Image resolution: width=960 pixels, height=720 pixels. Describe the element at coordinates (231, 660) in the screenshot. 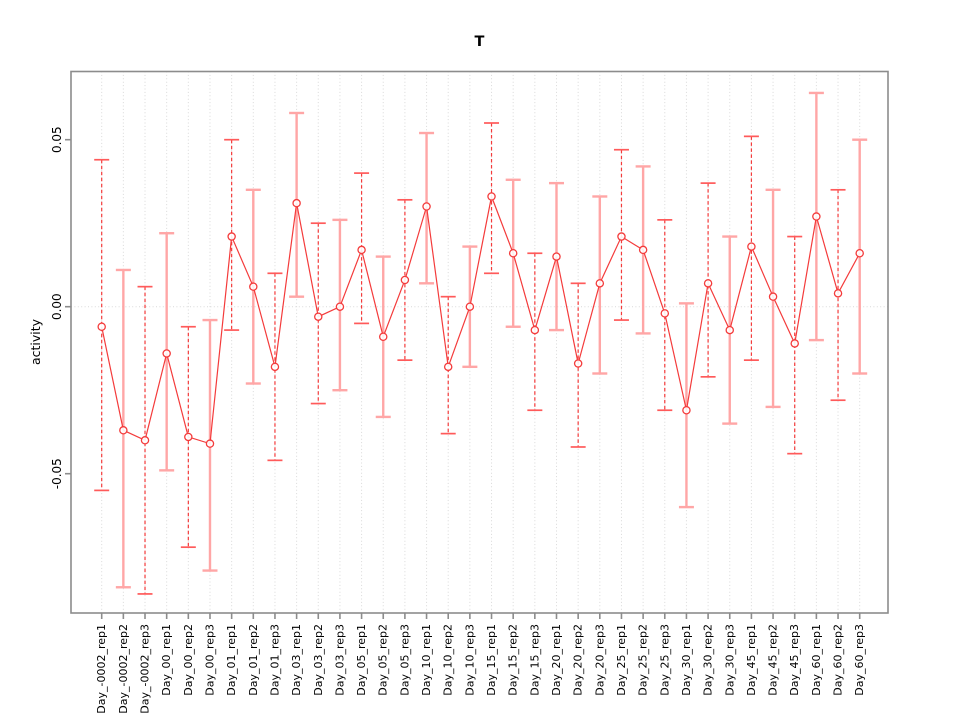

I see `x-tick-label: Day_01_rep1` at that location.